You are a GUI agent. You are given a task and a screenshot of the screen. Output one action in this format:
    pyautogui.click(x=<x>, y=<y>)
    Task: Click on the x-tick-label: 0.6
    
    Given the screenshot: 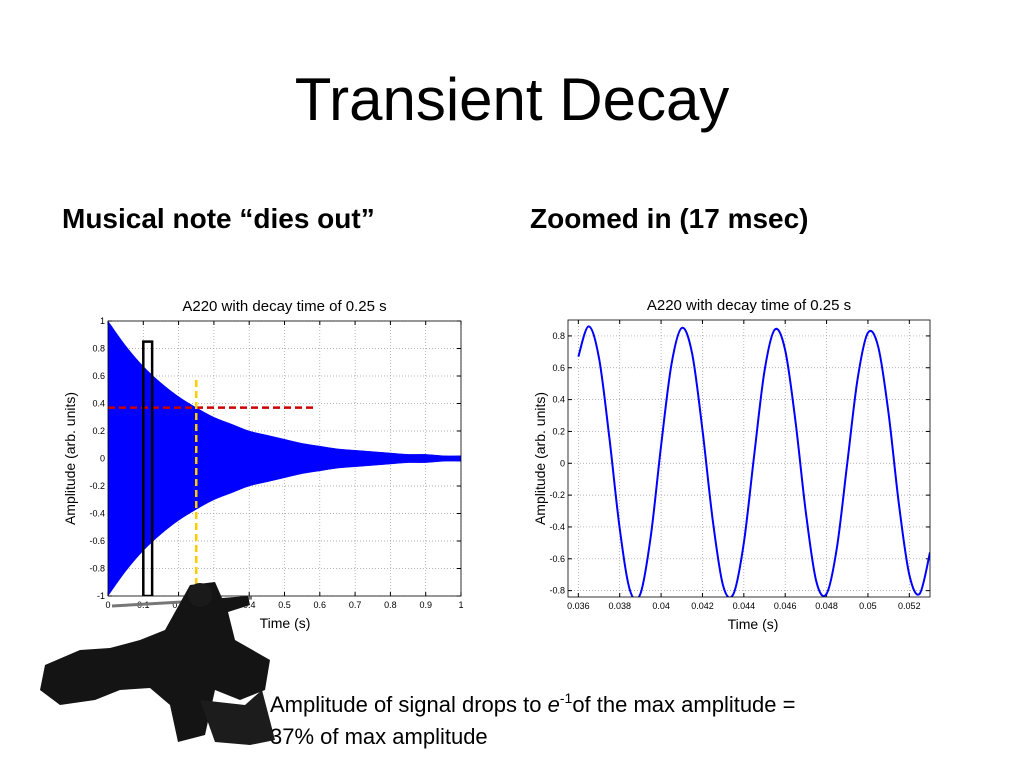 What is the action you would take?
    pyautogui.click(x=320, y=605)
    